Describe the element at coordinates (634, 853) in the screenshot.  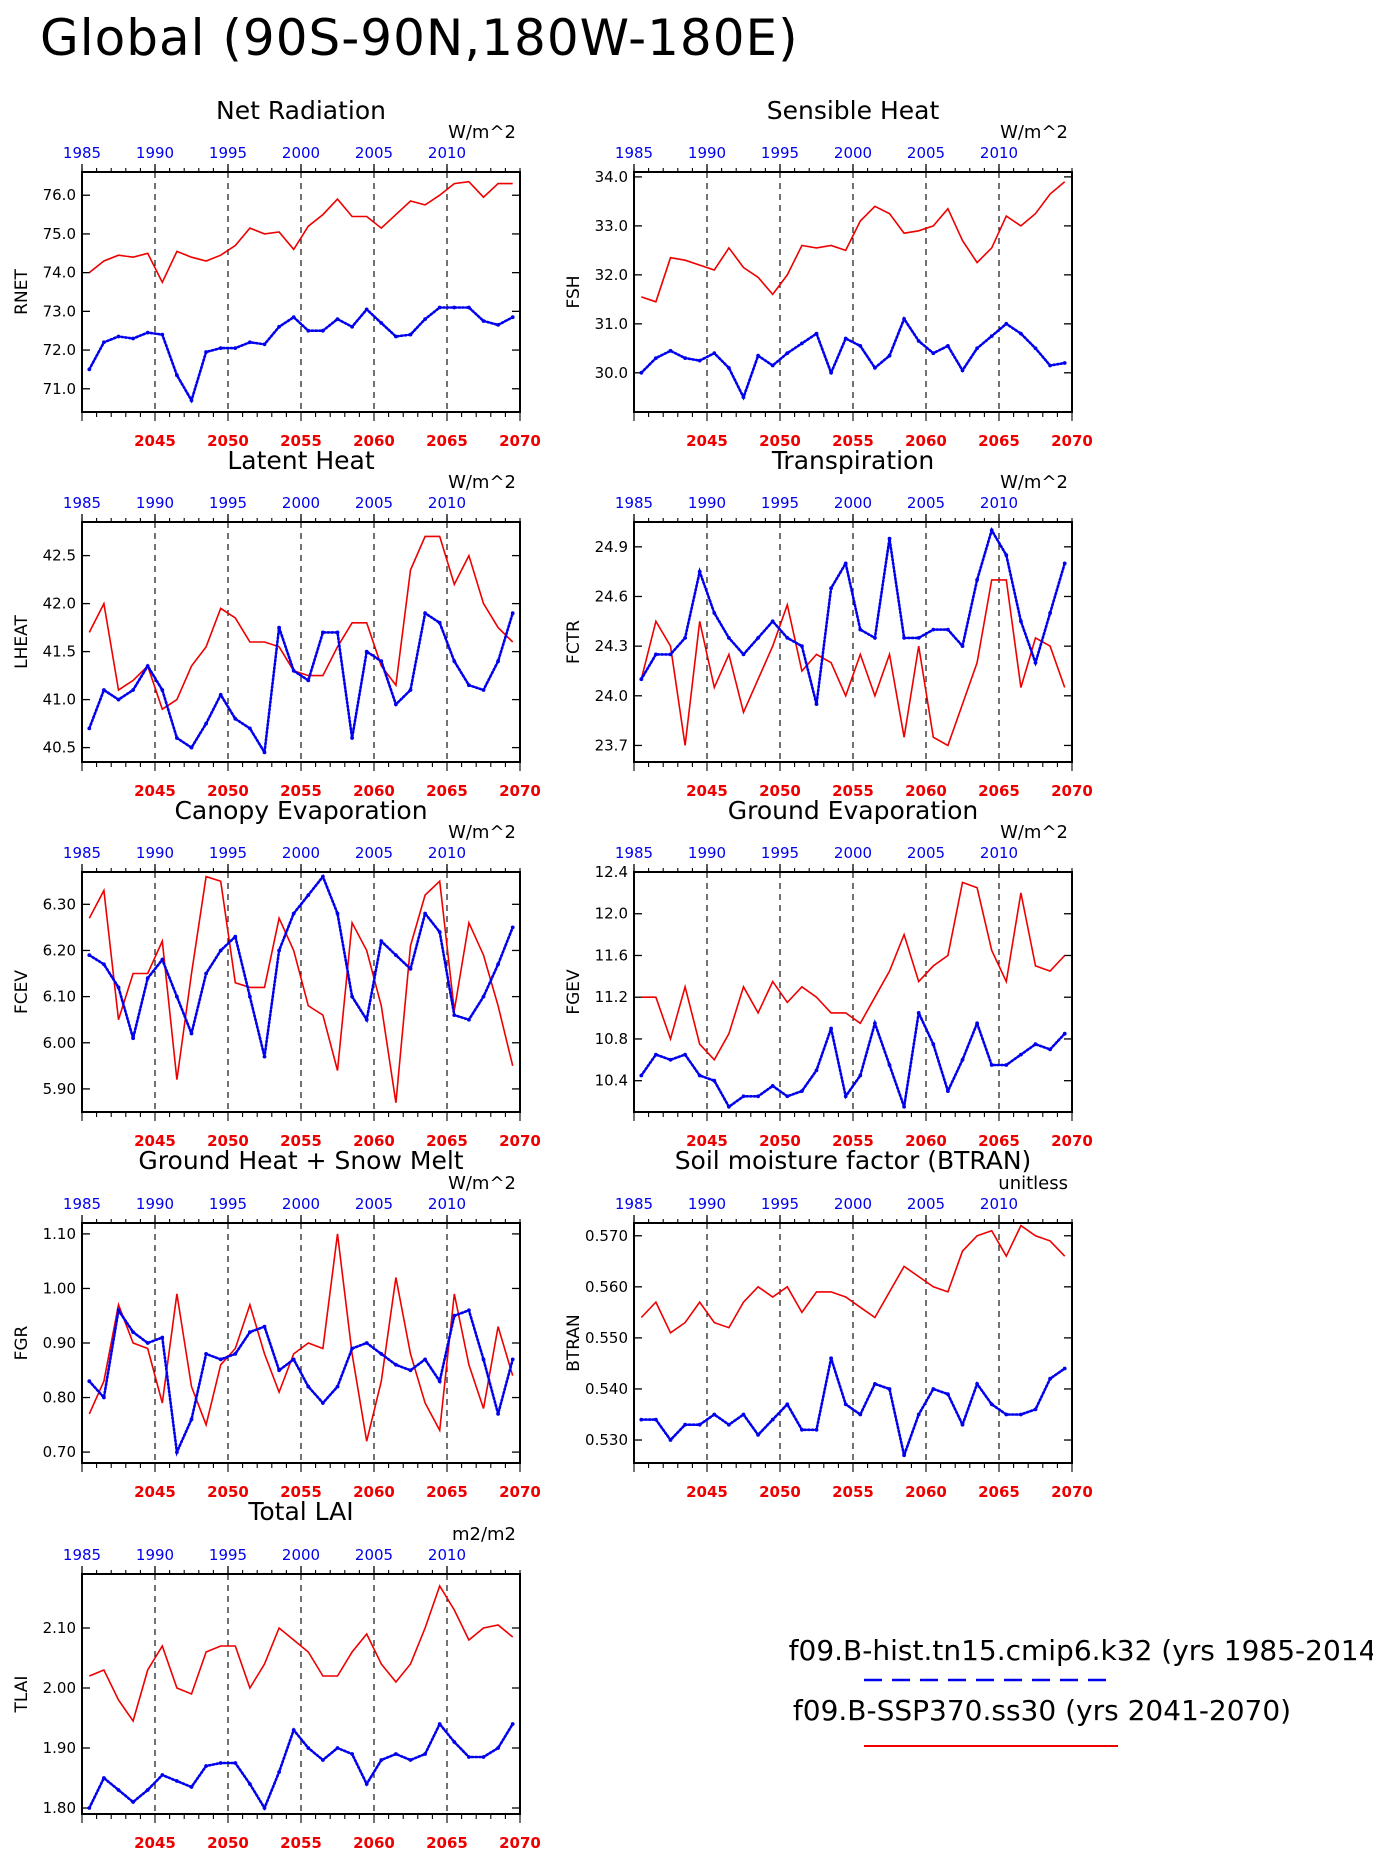
I see `top-x-tick-label: 1985` at that location.